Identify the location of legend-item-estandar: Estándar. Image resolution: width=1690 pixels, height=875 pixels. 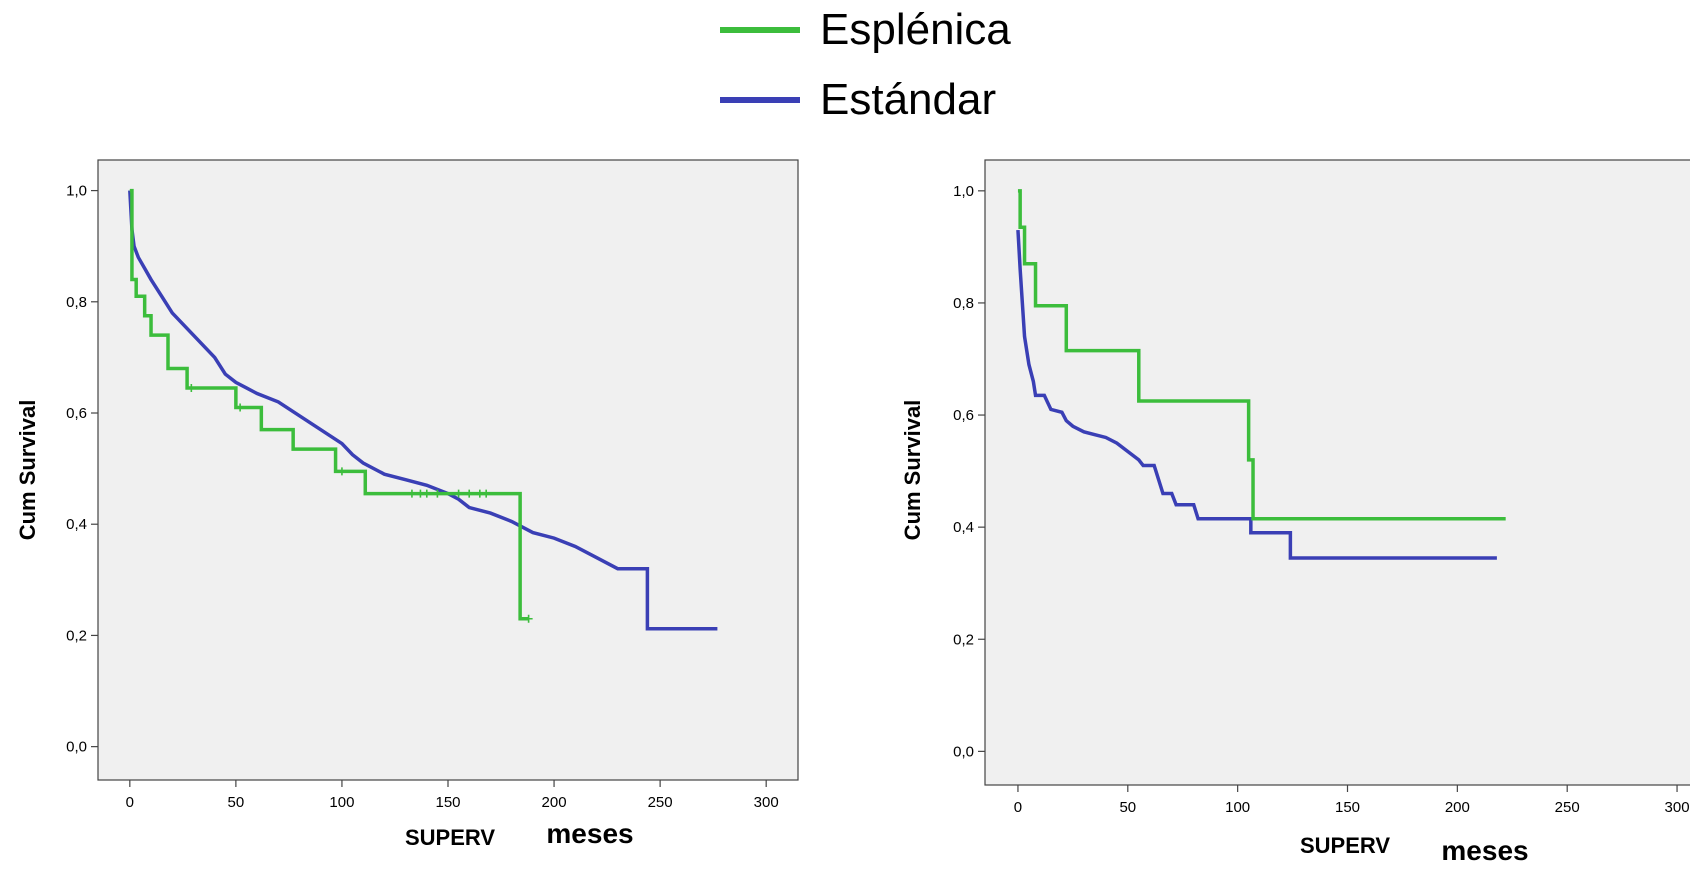
(858, 100).